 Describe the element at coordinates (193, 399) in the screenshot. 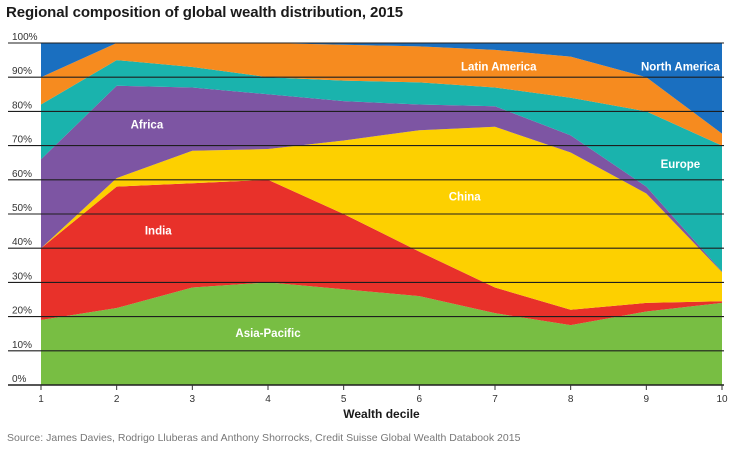

I see `x-tick-label: 3` at that location.